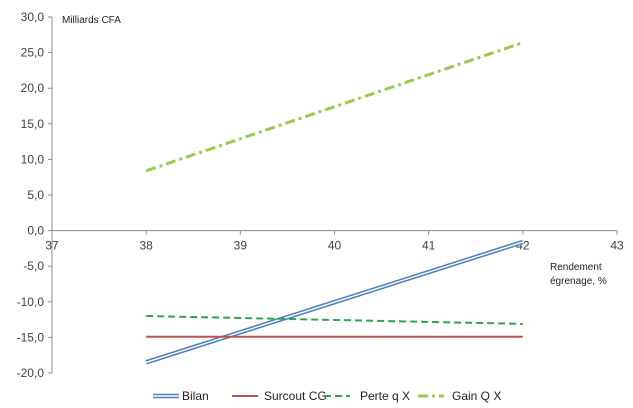 The height and width of the screenshot is (408, 633). Describe the element at coordinates (181, 396) in the screenshot. I see `legend-item-bilan: Bilan` at that location.